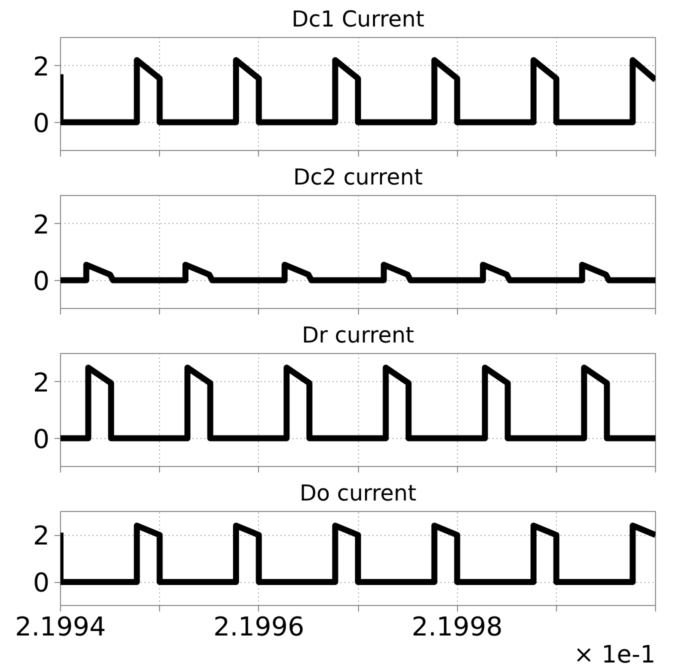 The height and width of the screenshot is (672, 689). Describe the element at coordinates (358, 494) in the screenshot. I see `chart-title: Do current` at that location.